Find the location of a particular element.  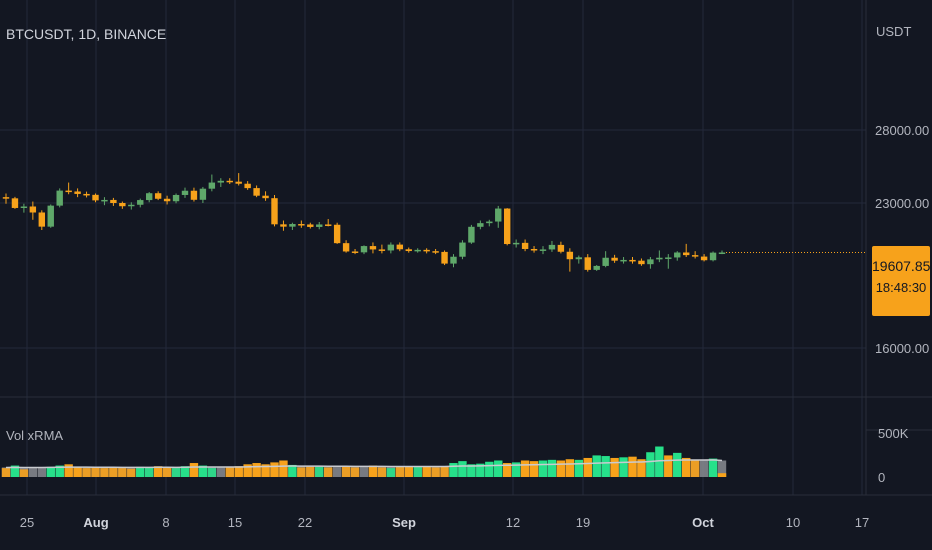

price-tick-label: 16000.00 is located at coordinates (902, 348).